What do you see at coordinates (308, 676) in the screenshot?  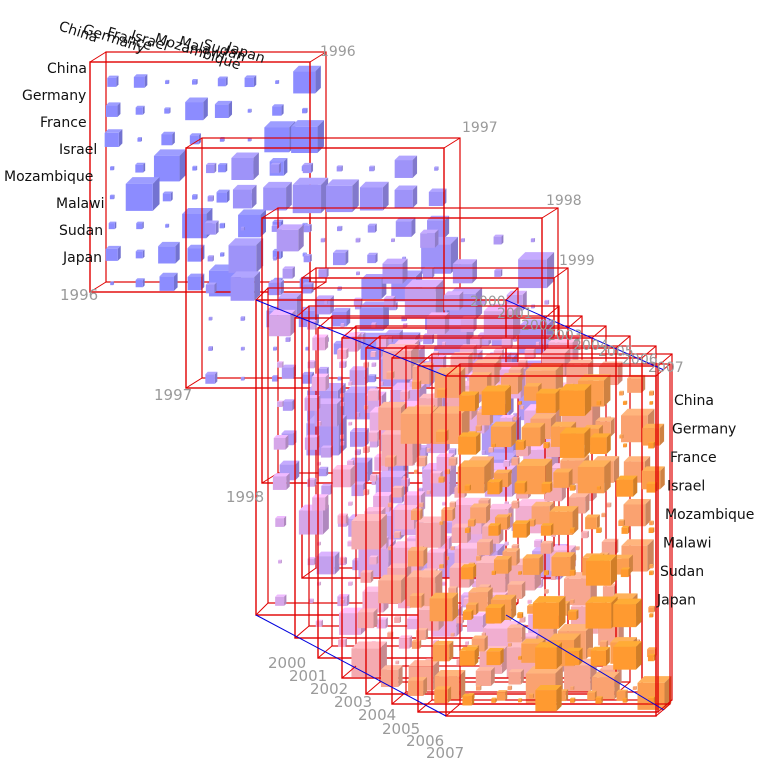 I see `year-label-bottom: 2001` at bounding box center [308, 676].